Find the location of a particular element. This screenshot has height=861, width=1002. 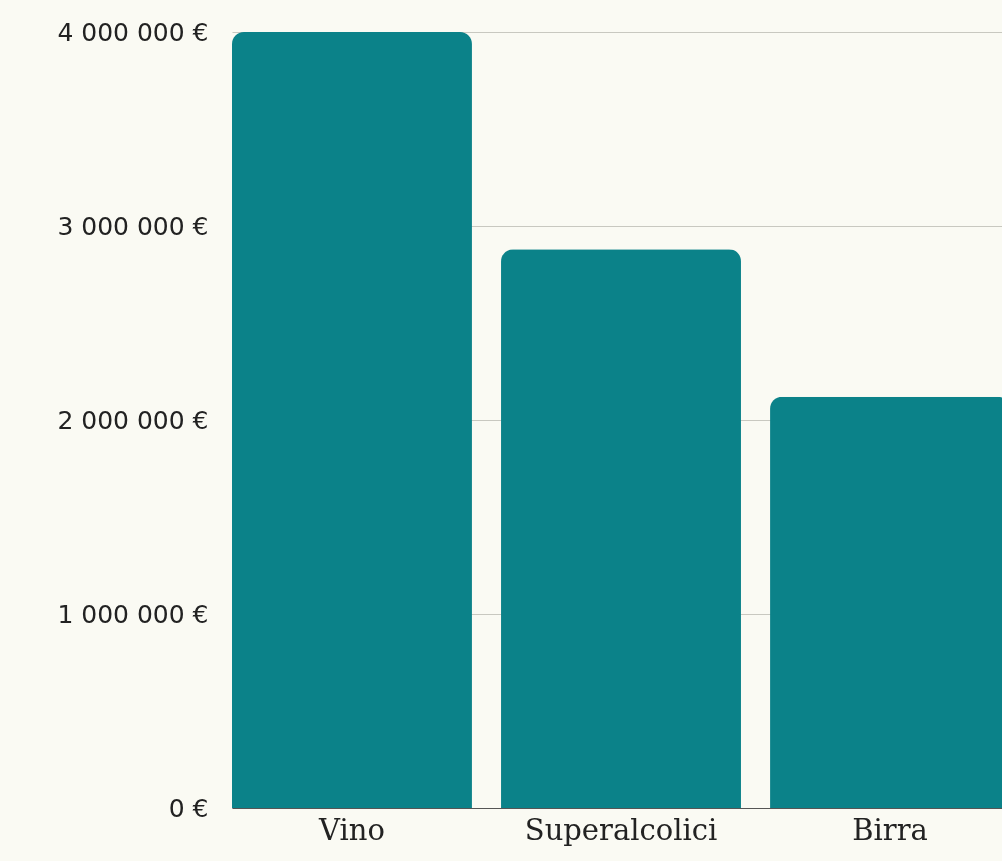

y-tick-label: 2 000 000 € is located at coordinates (133, 420).